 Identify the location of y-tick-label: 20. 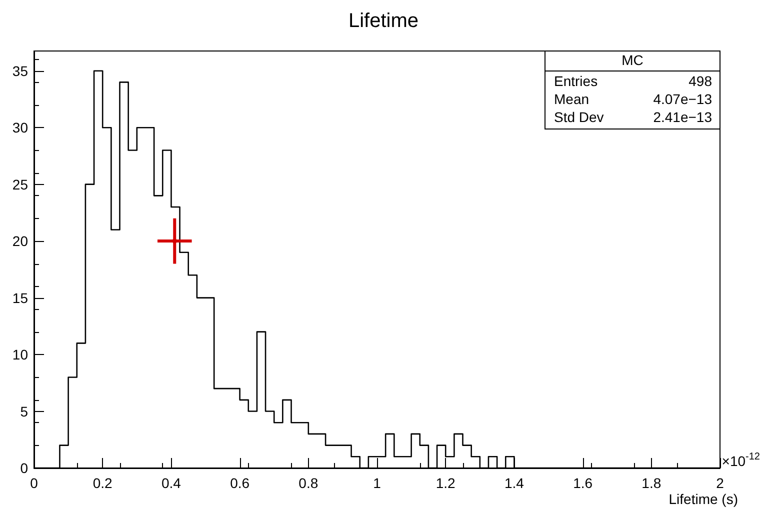
(20, 241).